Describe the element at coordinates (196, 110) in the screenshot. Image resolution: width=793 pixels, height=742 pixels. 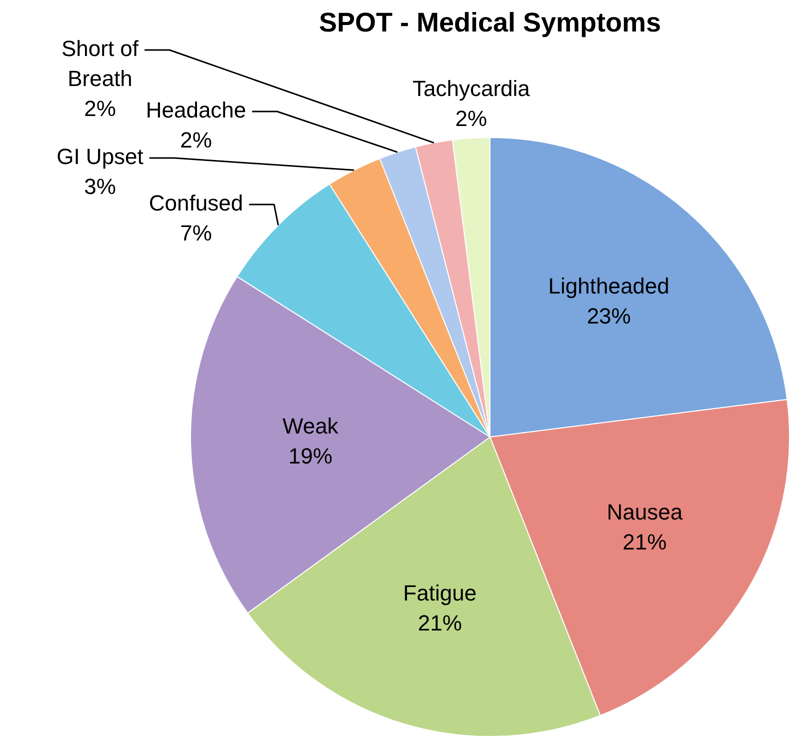
I see `slice-label: Headache` at that location.